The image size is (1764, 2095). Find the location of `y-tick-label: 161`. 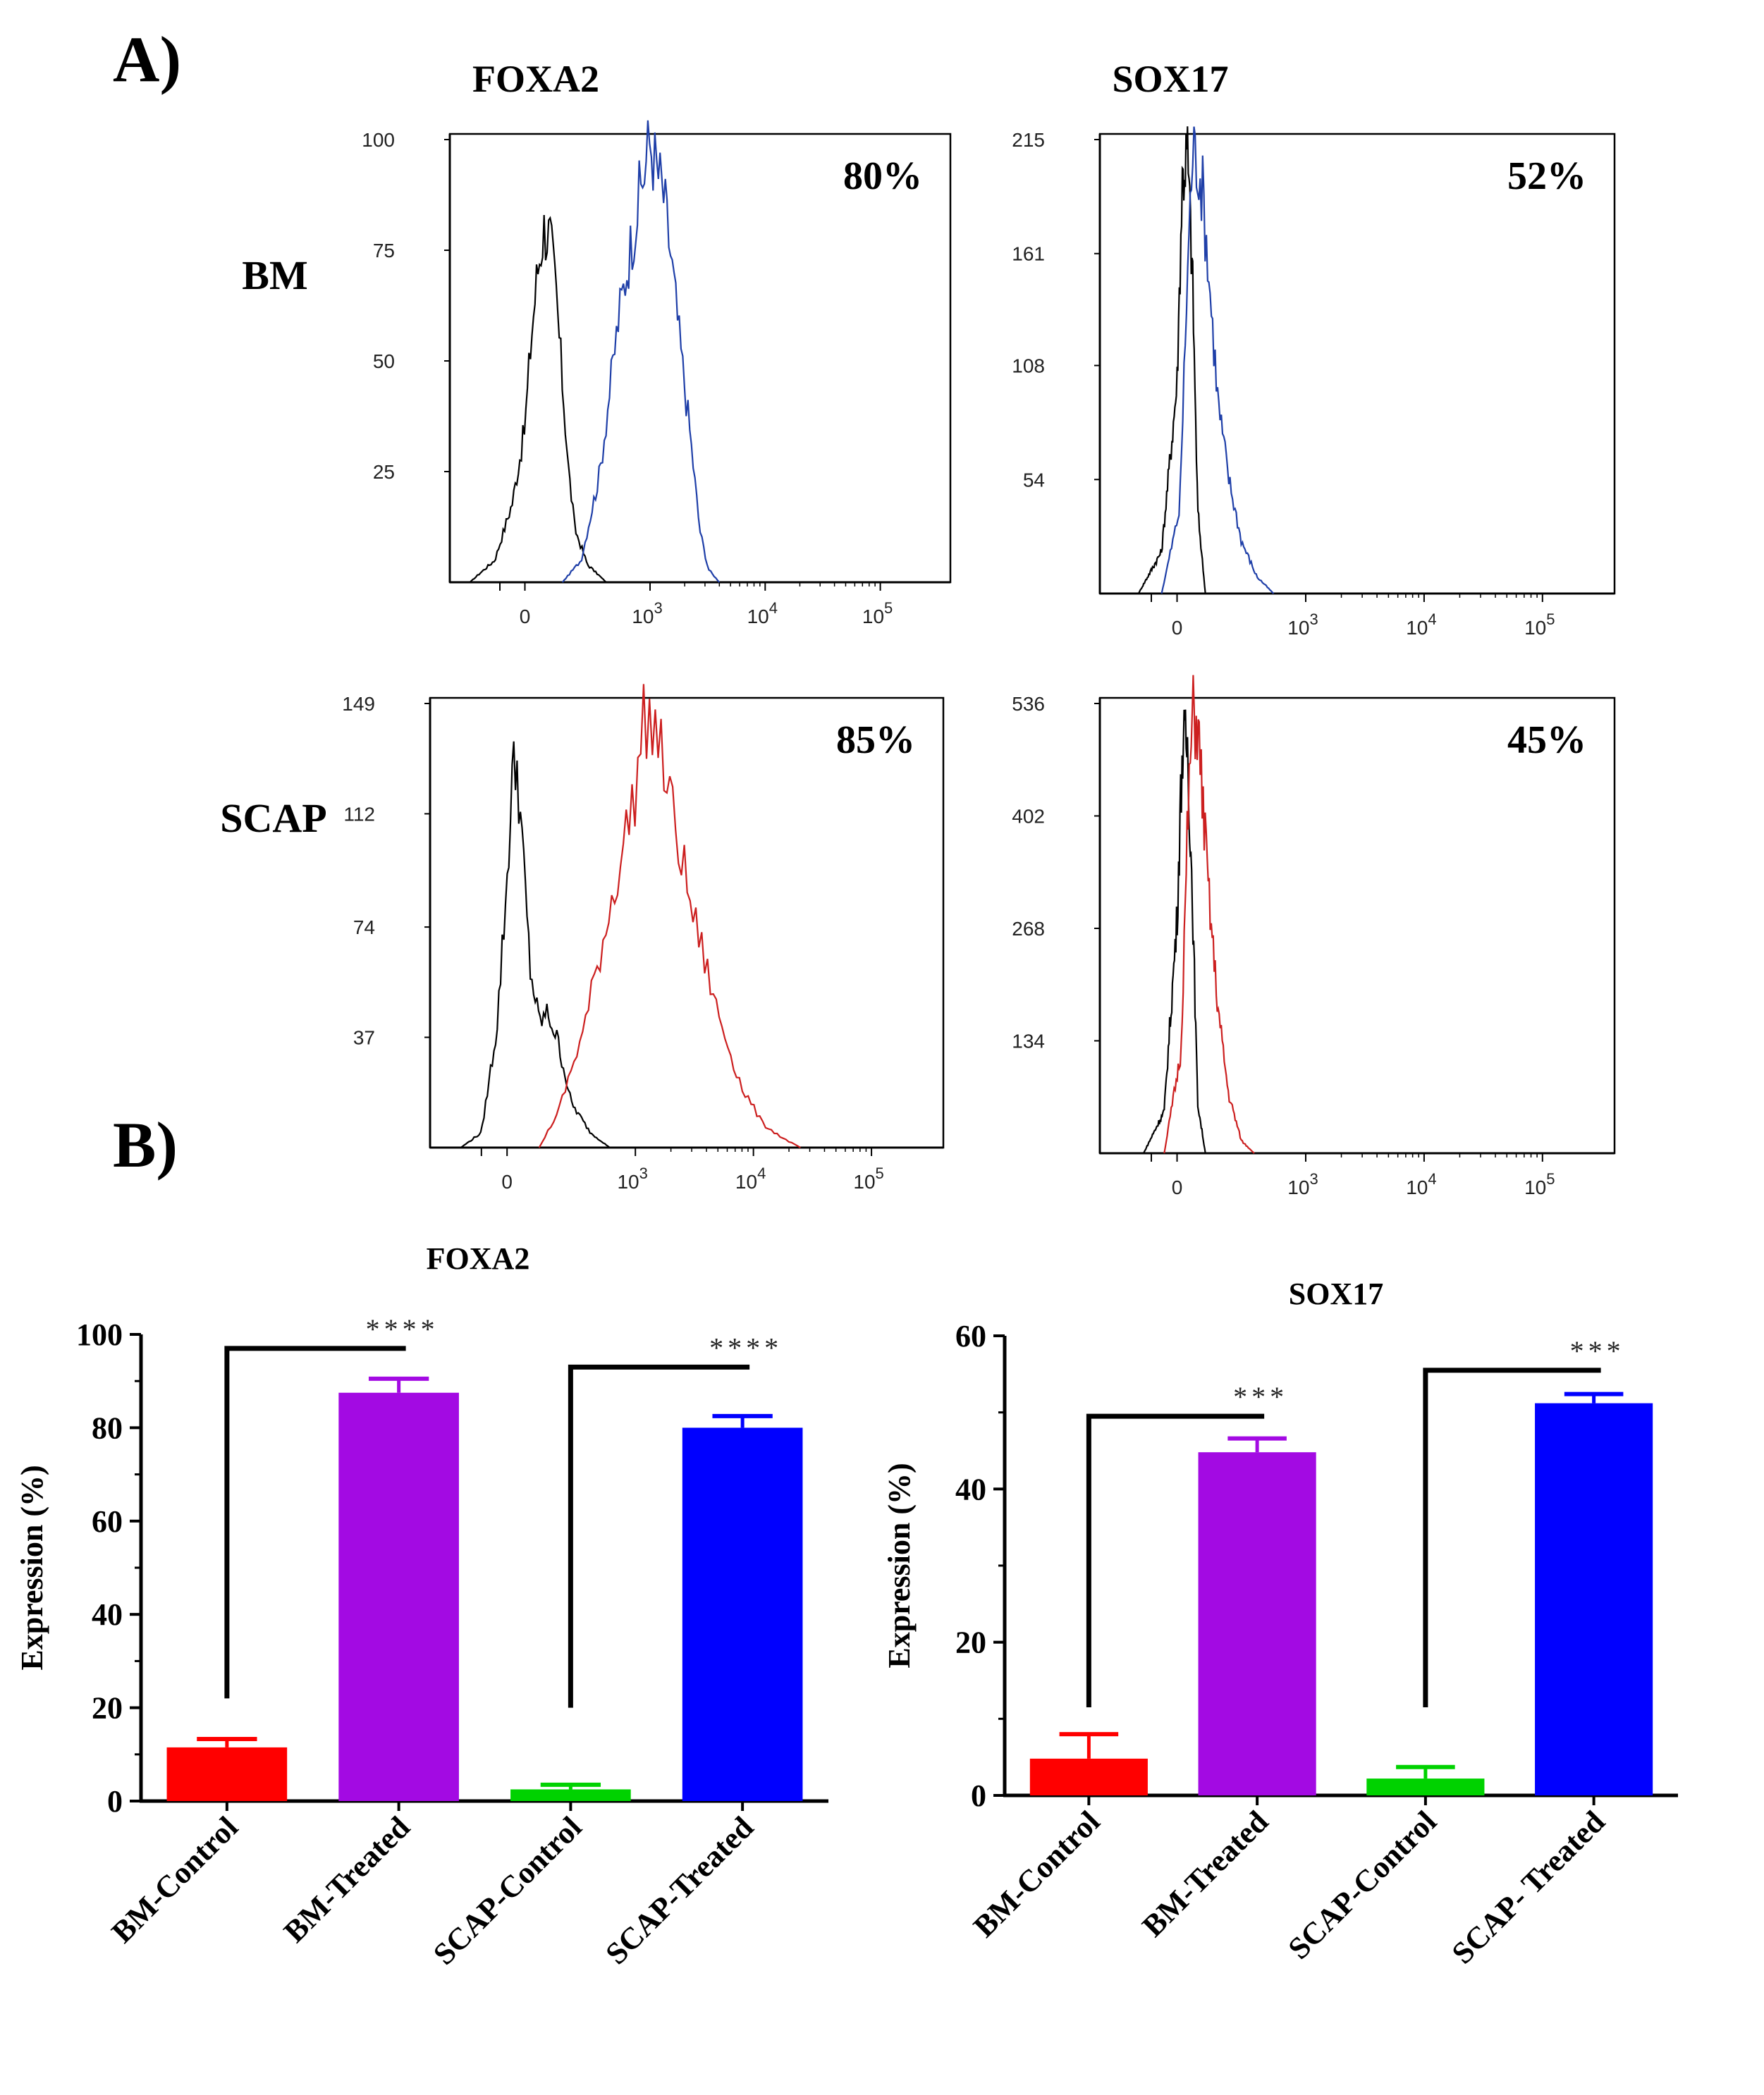

y-tick-label: 161 is located at coordinates (1028, 254).